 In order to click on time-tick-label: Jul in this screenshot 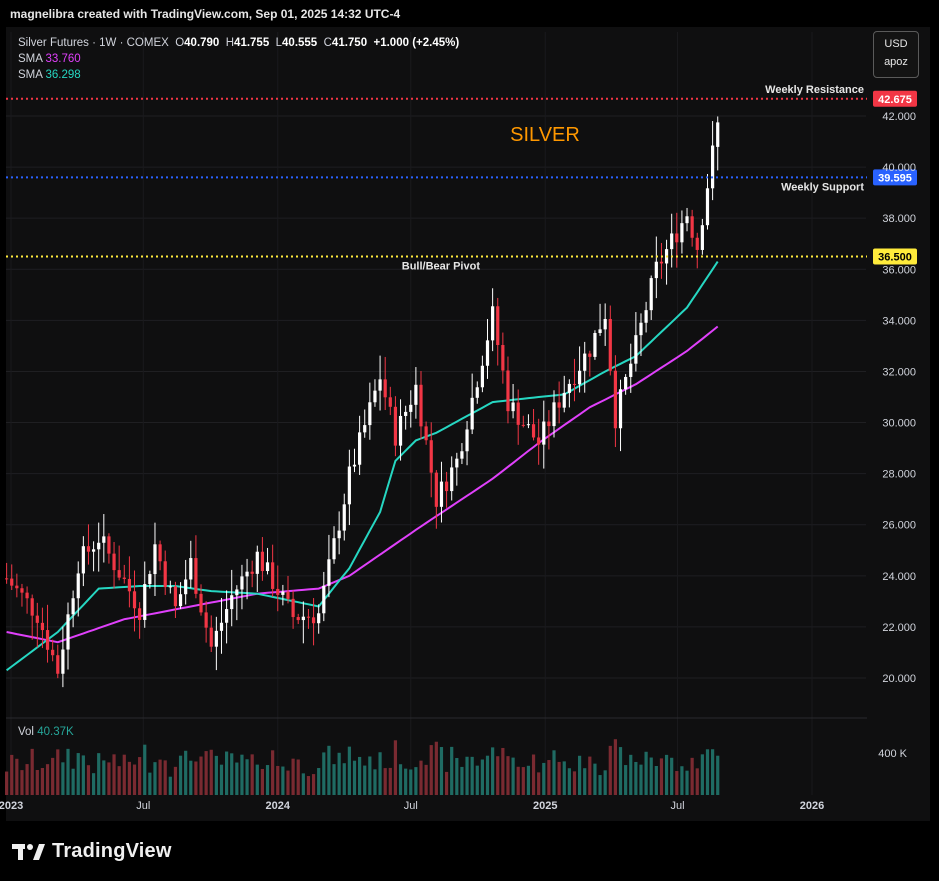, I will do `click(677, 806)`.